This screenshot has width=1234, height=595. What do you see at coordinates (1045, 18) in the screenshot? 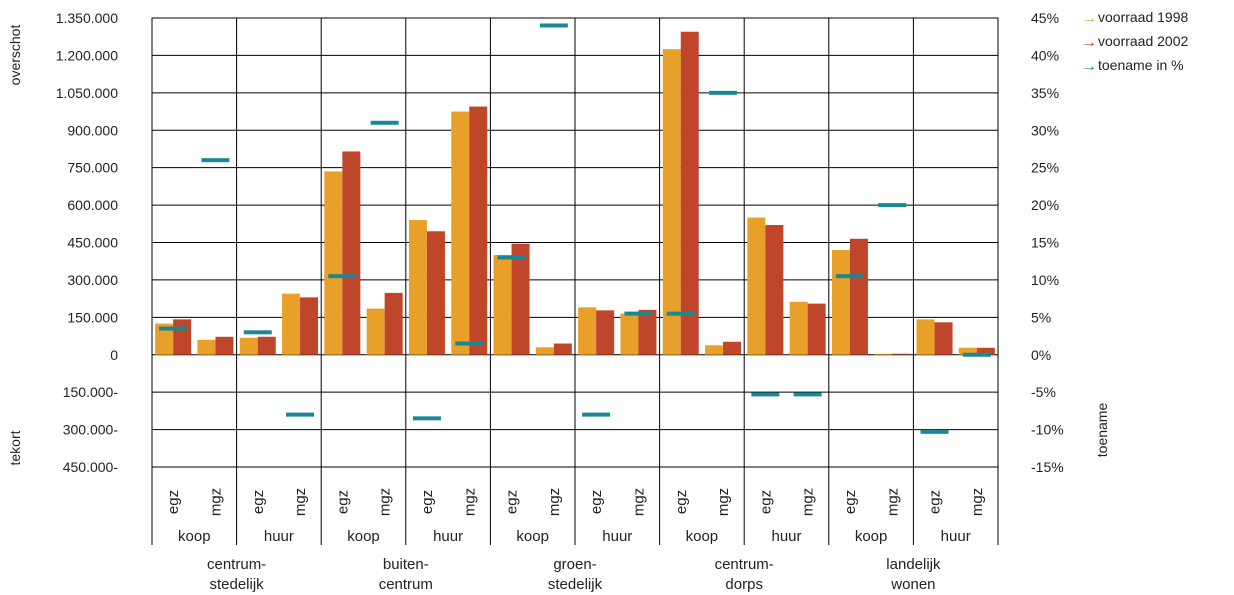
I see `right-tick-label: 45%` at bounding box center [1045, 18].